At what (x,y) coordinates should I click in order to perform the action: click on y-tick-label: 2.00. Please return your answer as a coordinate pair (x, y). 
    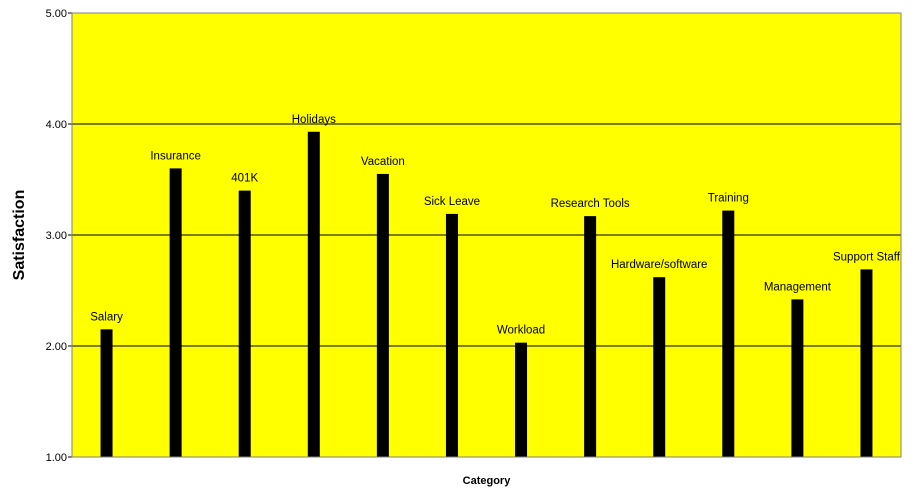
    Looking at the image, I should click on (56, 347).